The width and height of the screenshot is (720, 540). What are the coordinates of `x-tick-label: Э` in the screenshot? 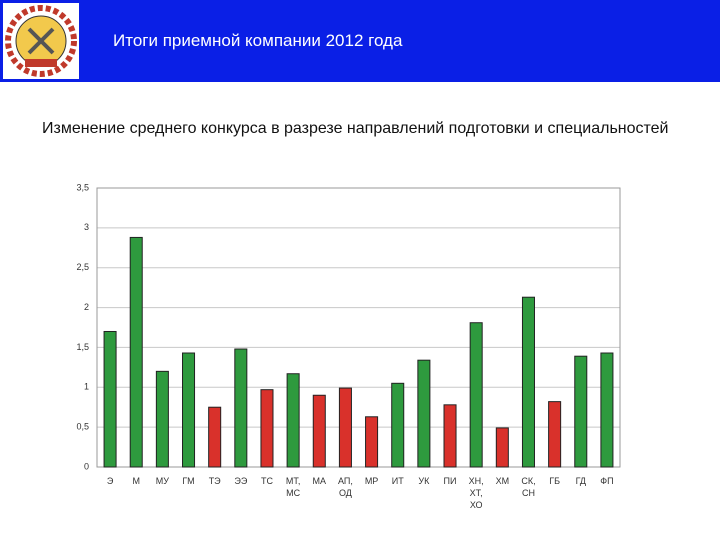 It's located at (110, 481).